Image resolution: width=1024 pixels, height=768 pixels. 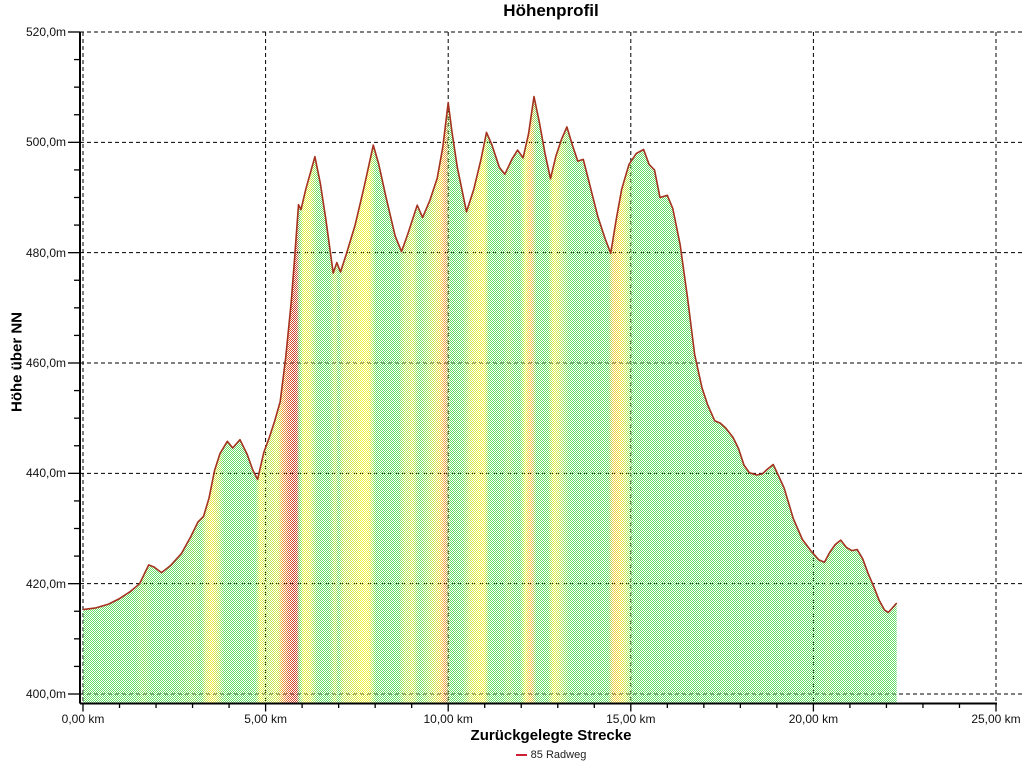 What do you see at coordinates (996, 719) in the screenshot?
I see `x-tick-label: 25,00 km` at bounding box center [996, 719].